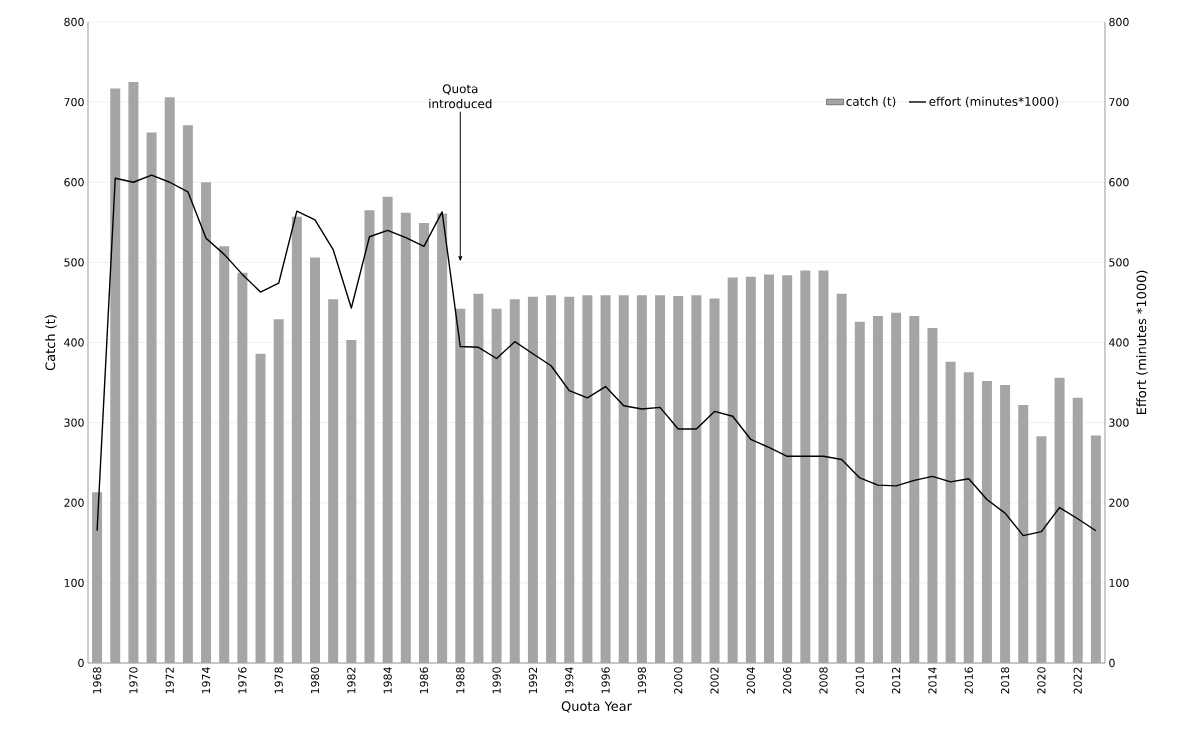 Image resolution: width=1195 pixels, height=743 pixels. I want to click on x-tick-label: 2004, so click(750, 680).